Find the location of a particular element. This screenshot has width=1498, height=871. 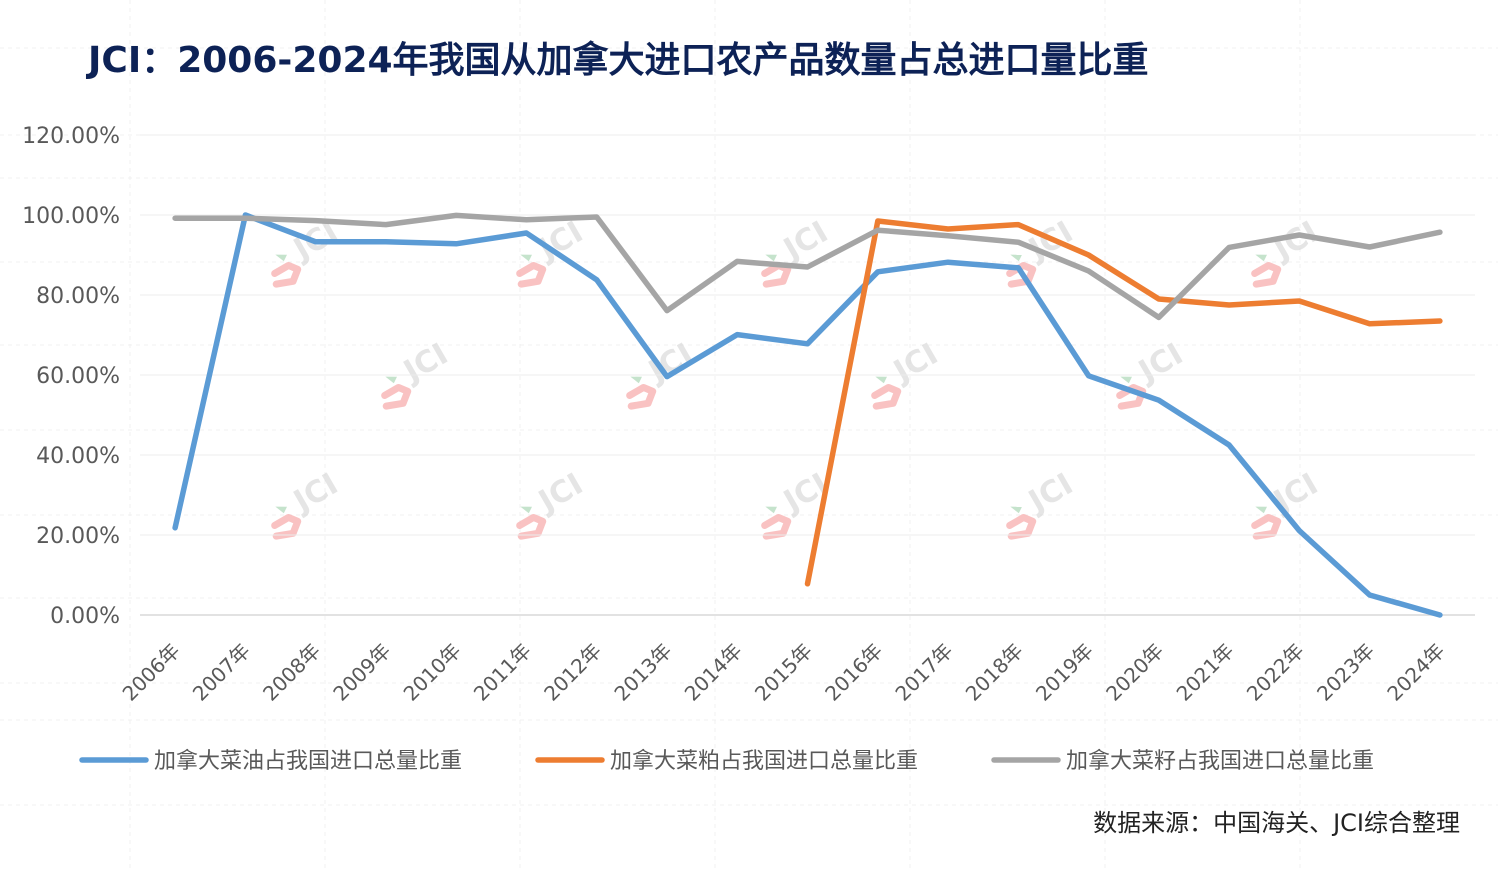

x-tick-label: 2015年 is located at coordinates (783, 672).